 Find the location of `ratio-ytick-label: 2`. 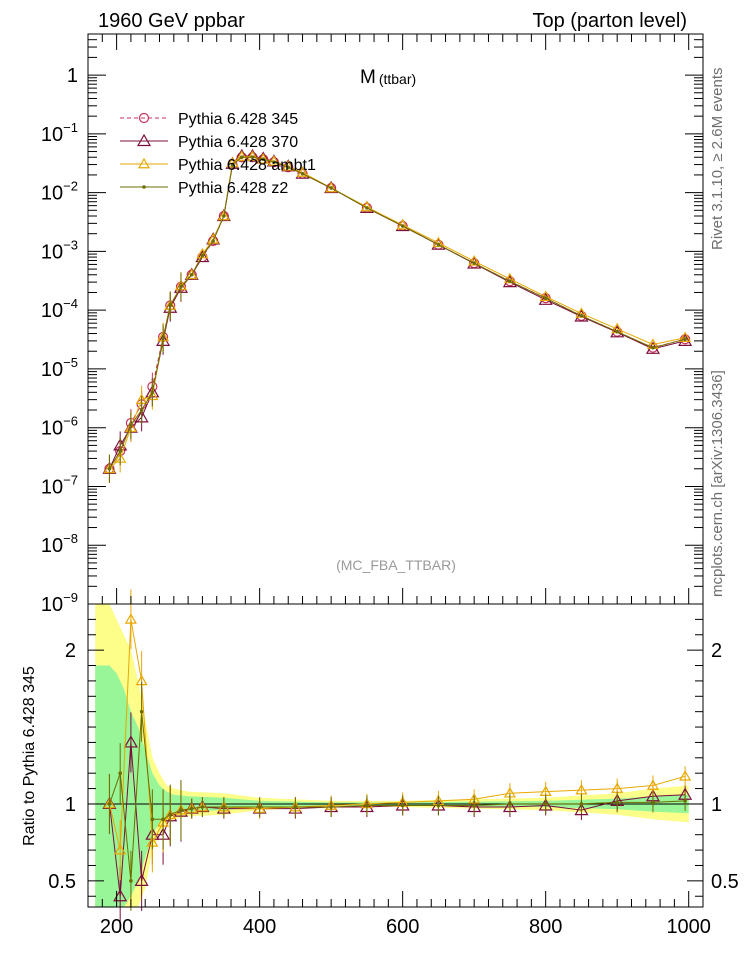

ratio-ytick-label: 2 is located at coordinates (70, 651).